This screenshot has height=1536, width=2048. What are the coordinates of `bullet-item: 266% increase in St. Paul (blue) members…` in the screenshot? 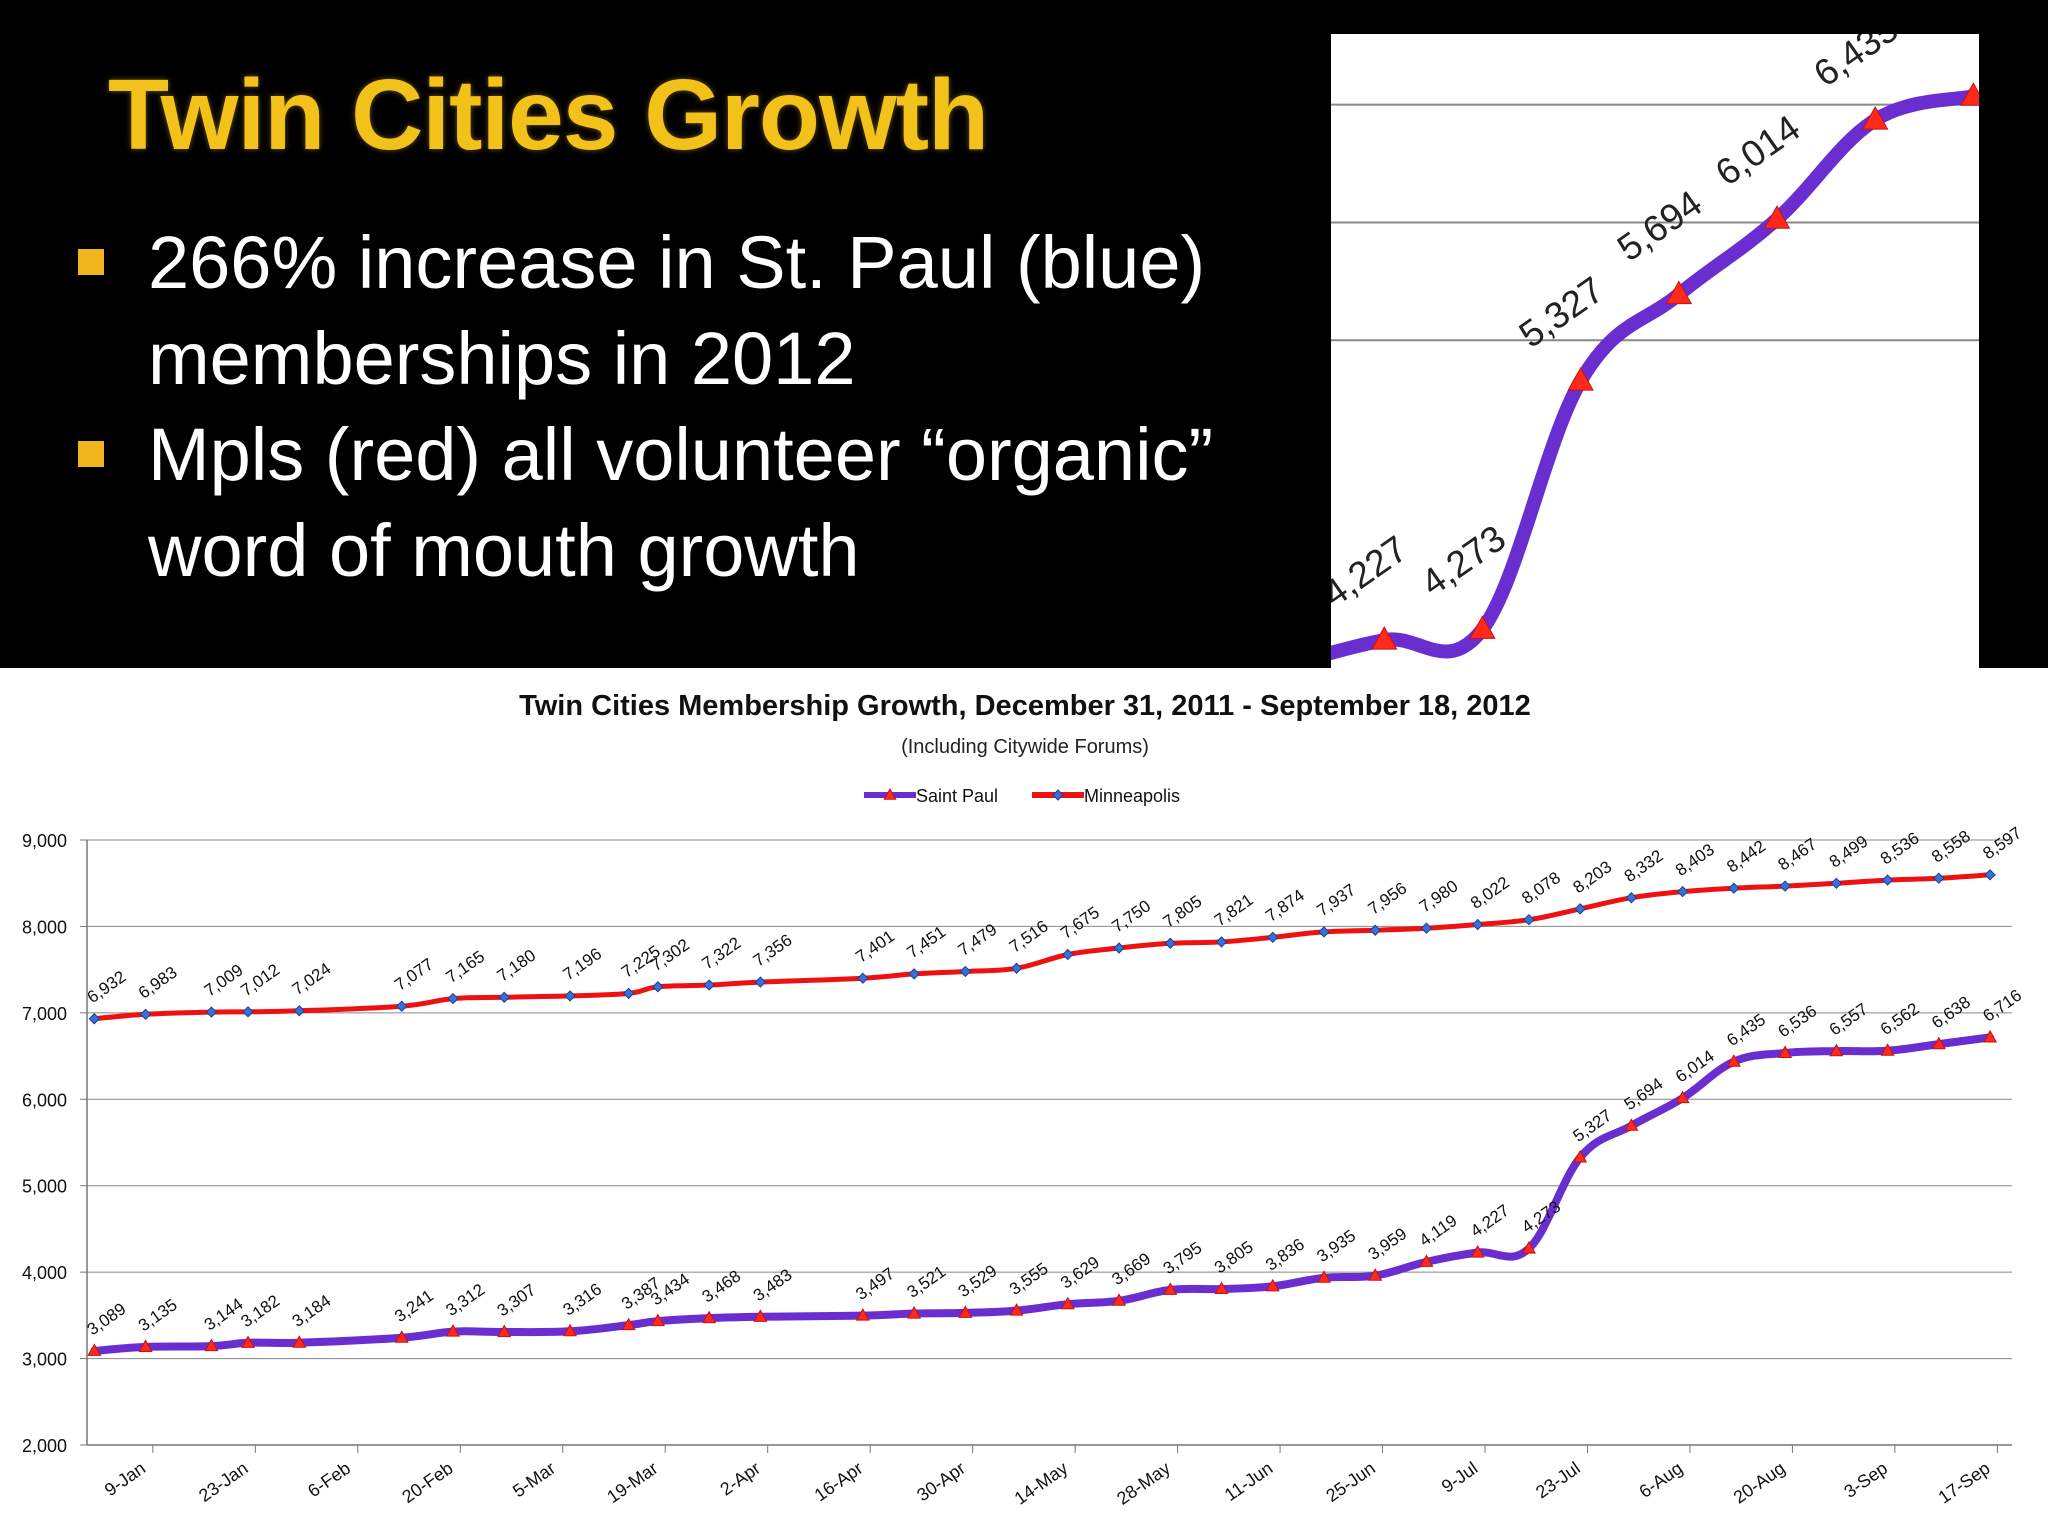 It's located at (693, 311).